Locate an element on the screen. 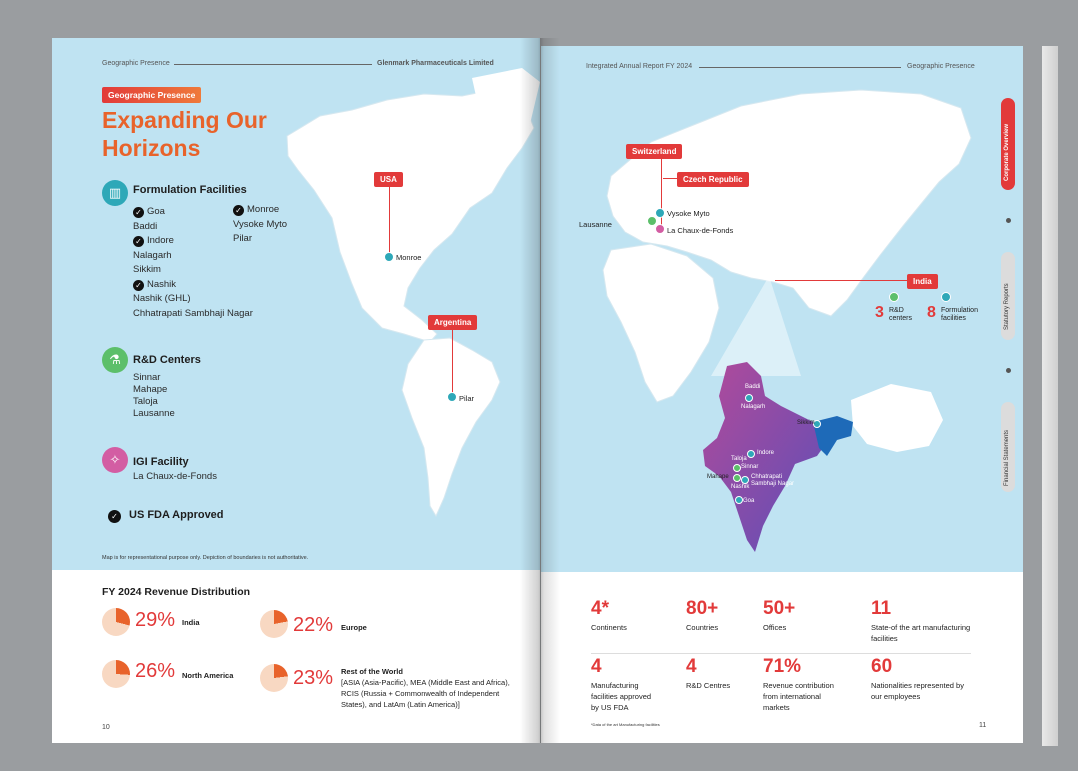 The width and height of the screenshot is (1078, 771). facility-item: Chhatrapati Sambhaji Nagar is located at coordinates (193, 314).